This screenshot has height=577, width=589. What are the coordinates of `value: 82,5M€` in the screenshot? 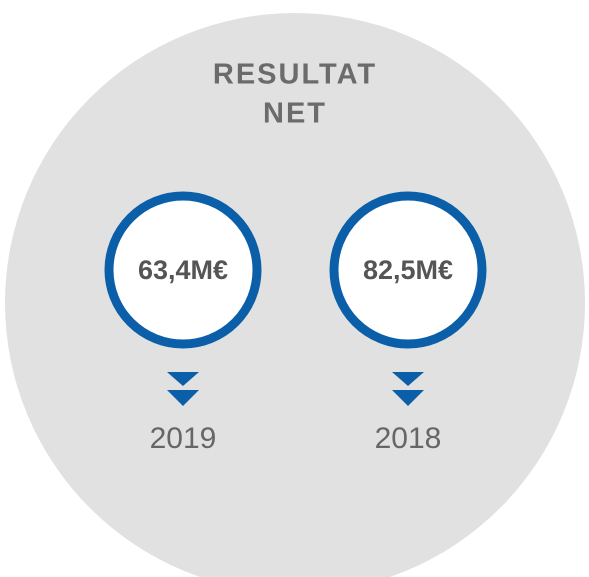 It's located at (408, 270).